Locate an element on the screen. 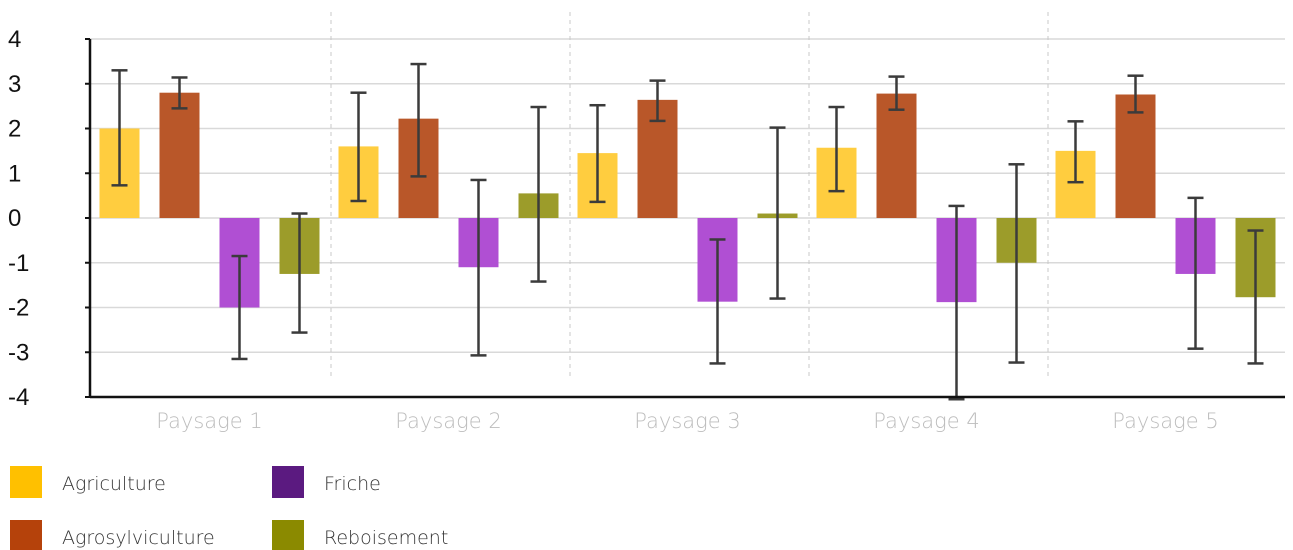  y-tick-label: 2 is located at coordinates (14, 129).